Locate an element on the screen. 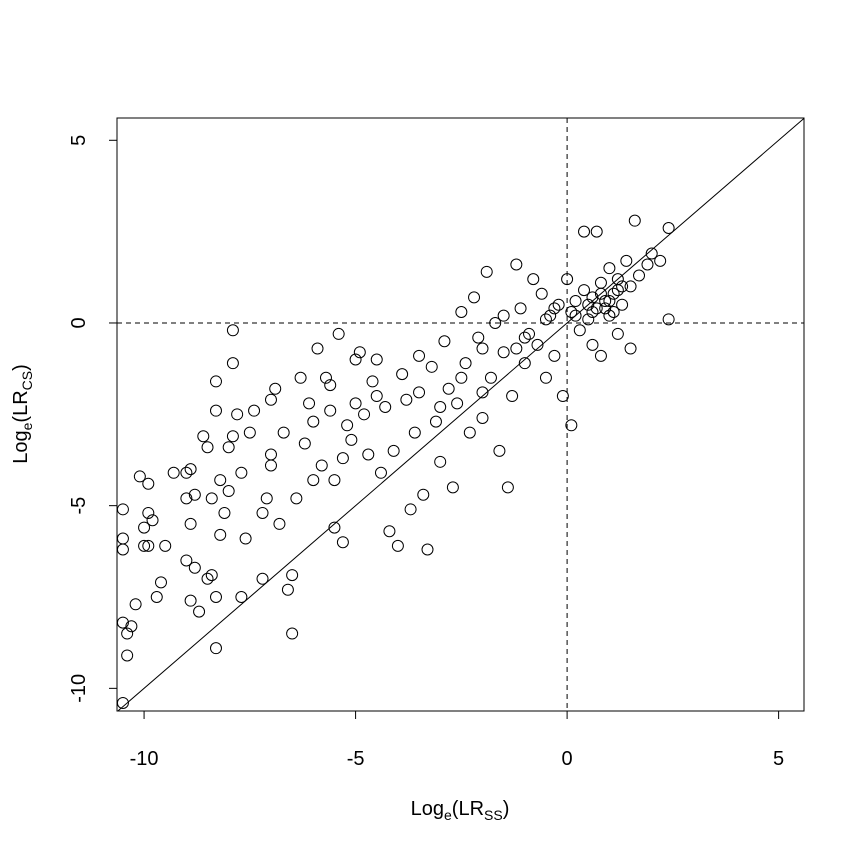 Image resolution: width=865 pixels, height=858 pixels. y-tick-label: -10 is located at coordinates (79, 688).